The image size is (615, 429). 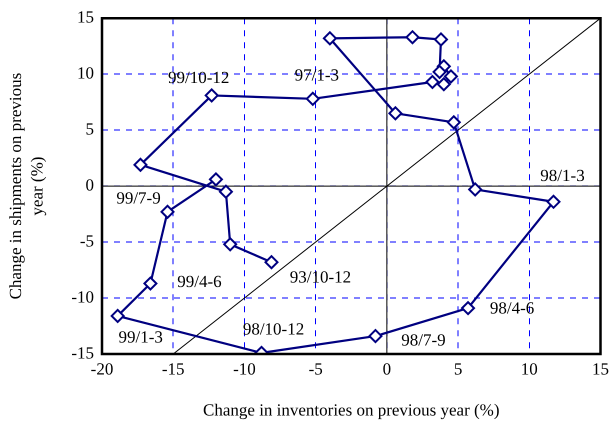 What do you see at coordinates (321, 277) in the screenshot?
I see `annotation: 93/10-12` at bounding box center [321, 277].